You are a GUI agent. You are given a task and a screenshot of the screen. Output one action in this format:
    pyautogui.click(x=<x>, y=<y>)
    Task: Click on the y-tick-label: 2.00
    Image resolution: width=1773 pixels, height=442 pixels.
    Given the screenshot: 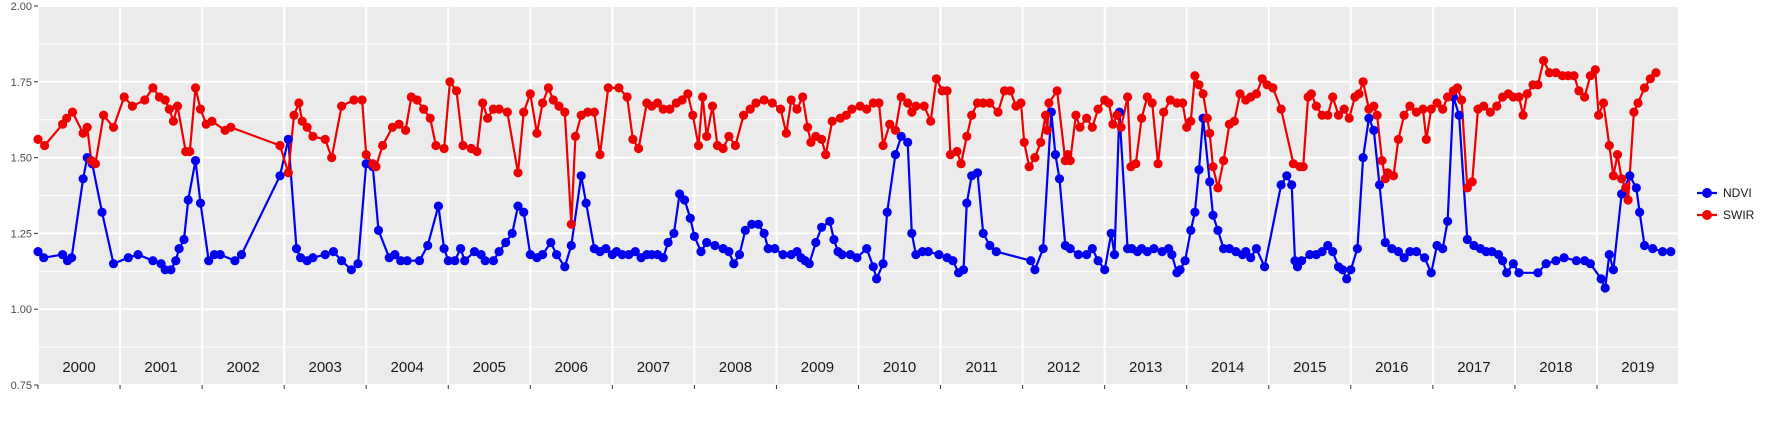 What is the action you would take?
    pyautogui.click(x=21, y=7)
    